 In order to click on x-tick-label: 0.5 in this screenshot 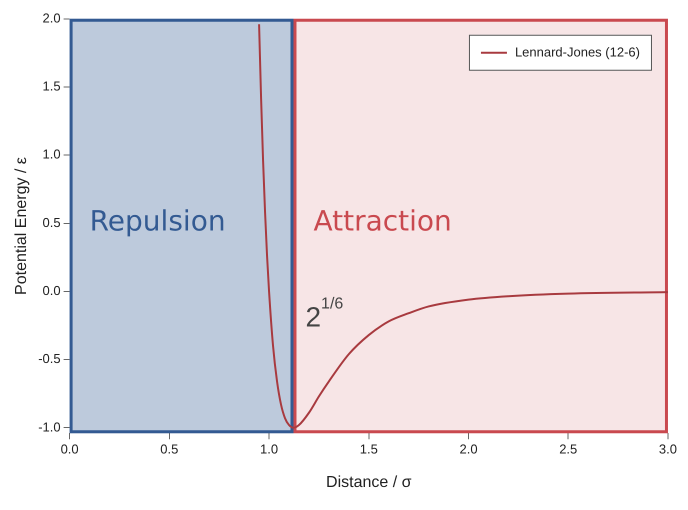, I will do `click(169, 449)`.